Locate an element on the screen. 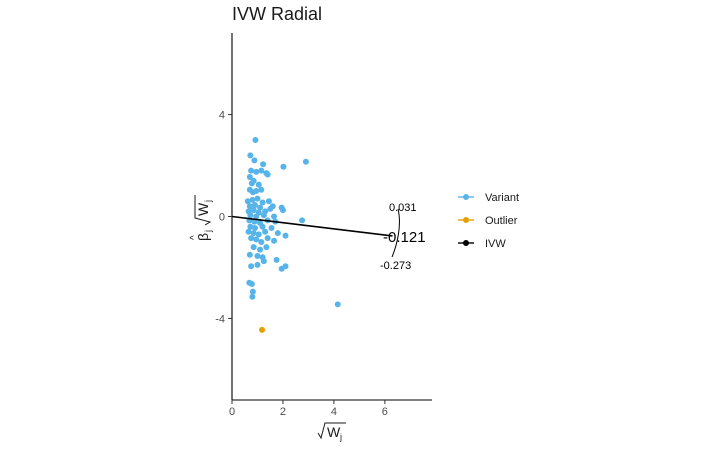  ivw-layer is located at coordinates (312, 226).